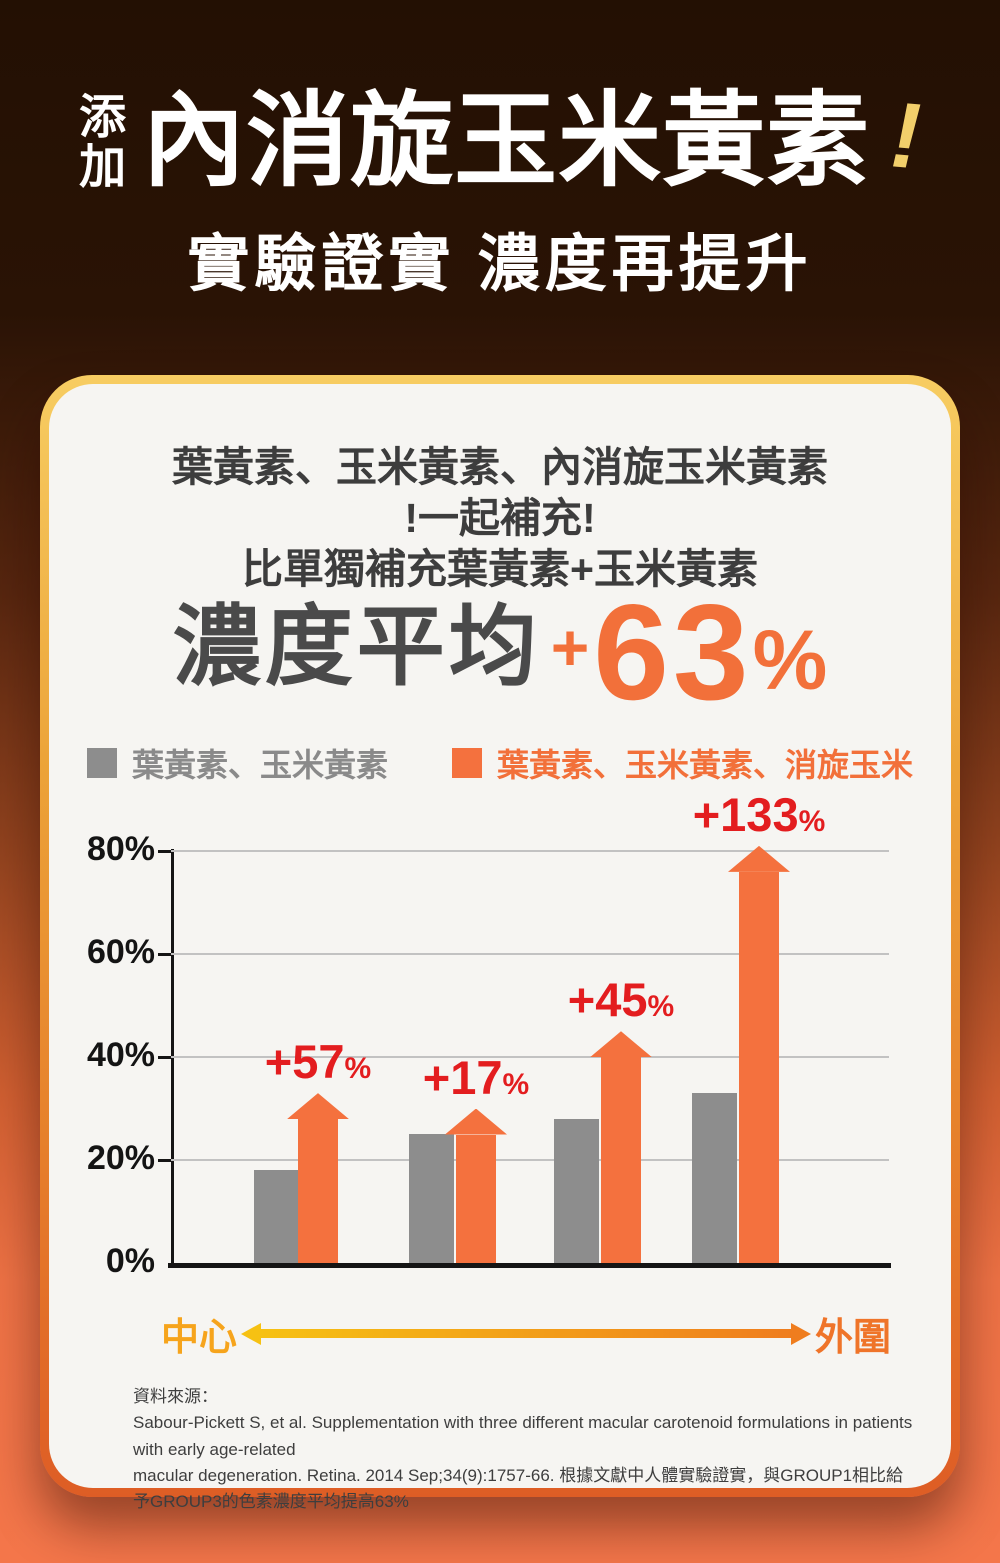 The height and width of the screenshot is (1563, 1000). Describe the element at coordinates (120, 1055) in the screenshot. I see `y-axis-label-40: 40%` at that location.